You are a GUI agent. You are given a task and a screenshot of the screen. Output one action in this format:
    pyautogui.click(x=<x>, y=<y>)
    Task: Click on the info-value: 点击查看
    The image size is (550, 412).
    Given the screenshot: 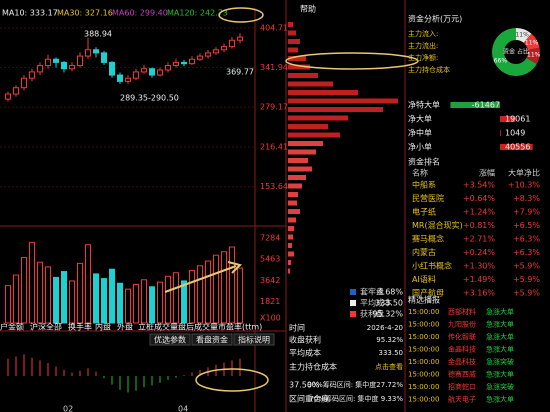 What is the action you would take?
    pyautogui.click(x=389, y=366)
    